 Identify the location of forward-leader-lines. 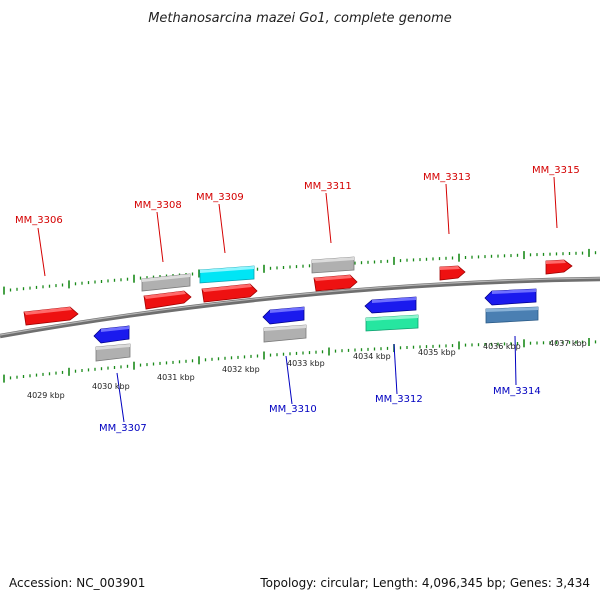
(297, 226).